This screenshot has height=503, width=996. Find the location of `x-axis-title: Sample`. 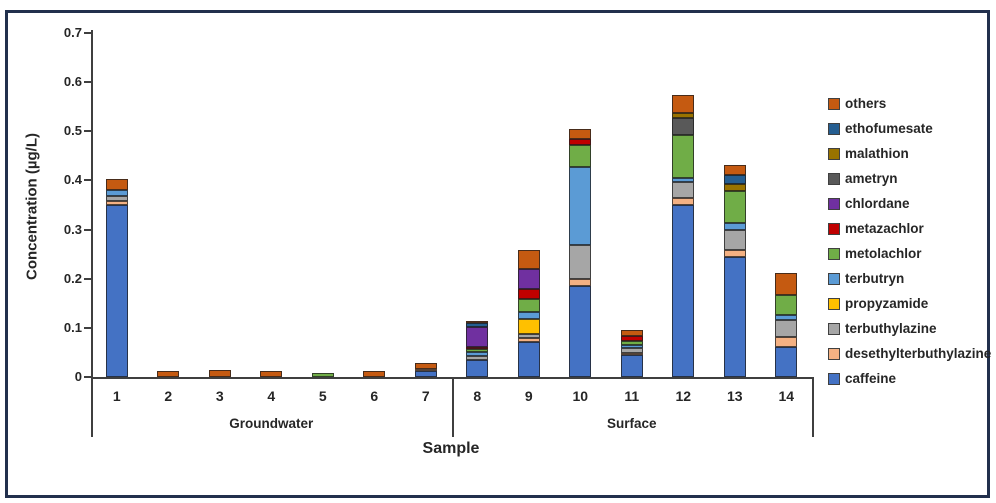

x-axis-title: Sample is located at coordinates (451, 448).